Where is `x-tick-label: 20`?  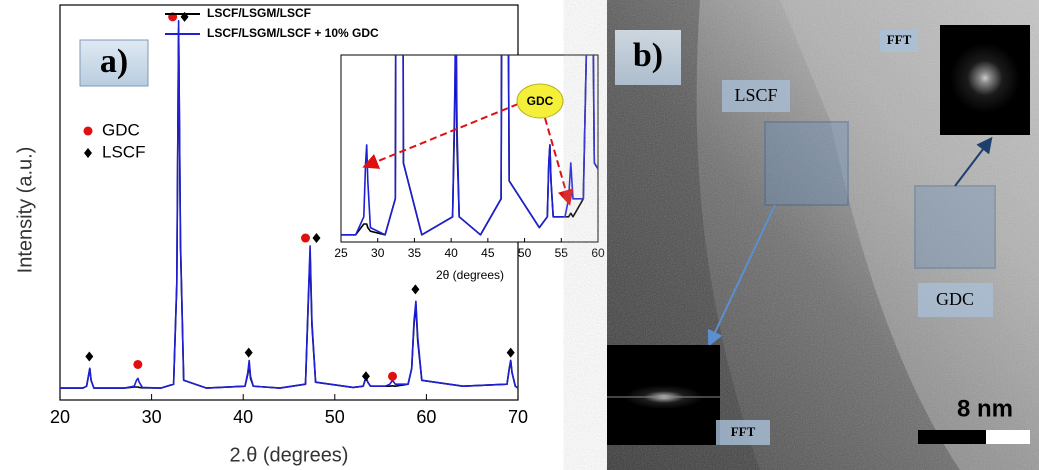
x-tick-label: 20 is located at coordinates (60, 417).